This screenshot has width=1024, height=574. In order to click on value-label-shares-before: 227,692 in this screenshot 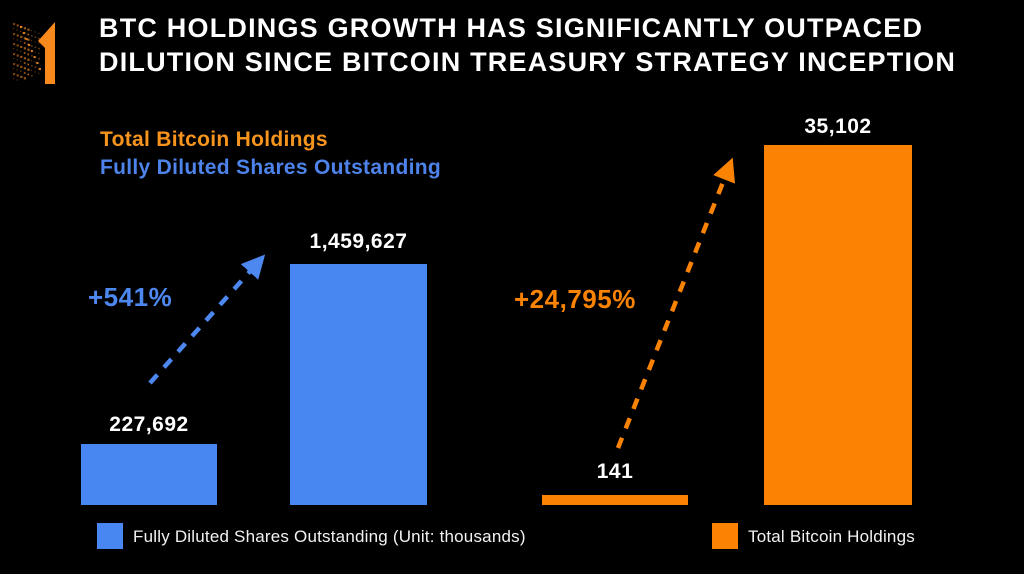, I will do `click(149, 424)`.